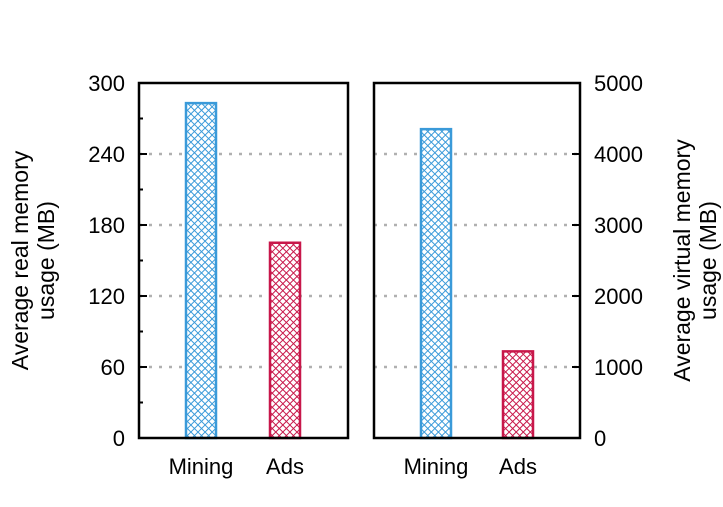 The image size is (723, 507). I want to click on virtual-y-tick-label: 5000, so click(618, 83).